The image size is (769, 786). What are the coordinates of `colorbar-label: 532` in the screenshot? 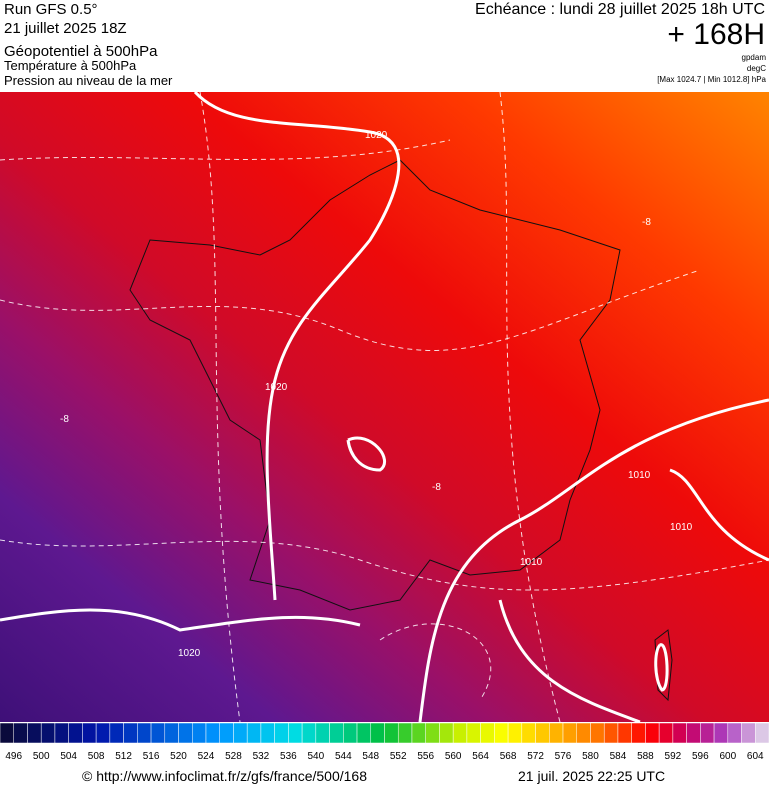 It's located at (261, 756).